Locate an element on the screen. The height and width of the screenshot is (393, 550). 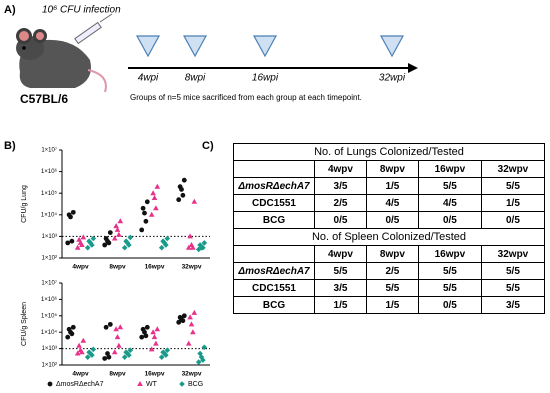
panel-label: B) is located at coordinates (10, 146).